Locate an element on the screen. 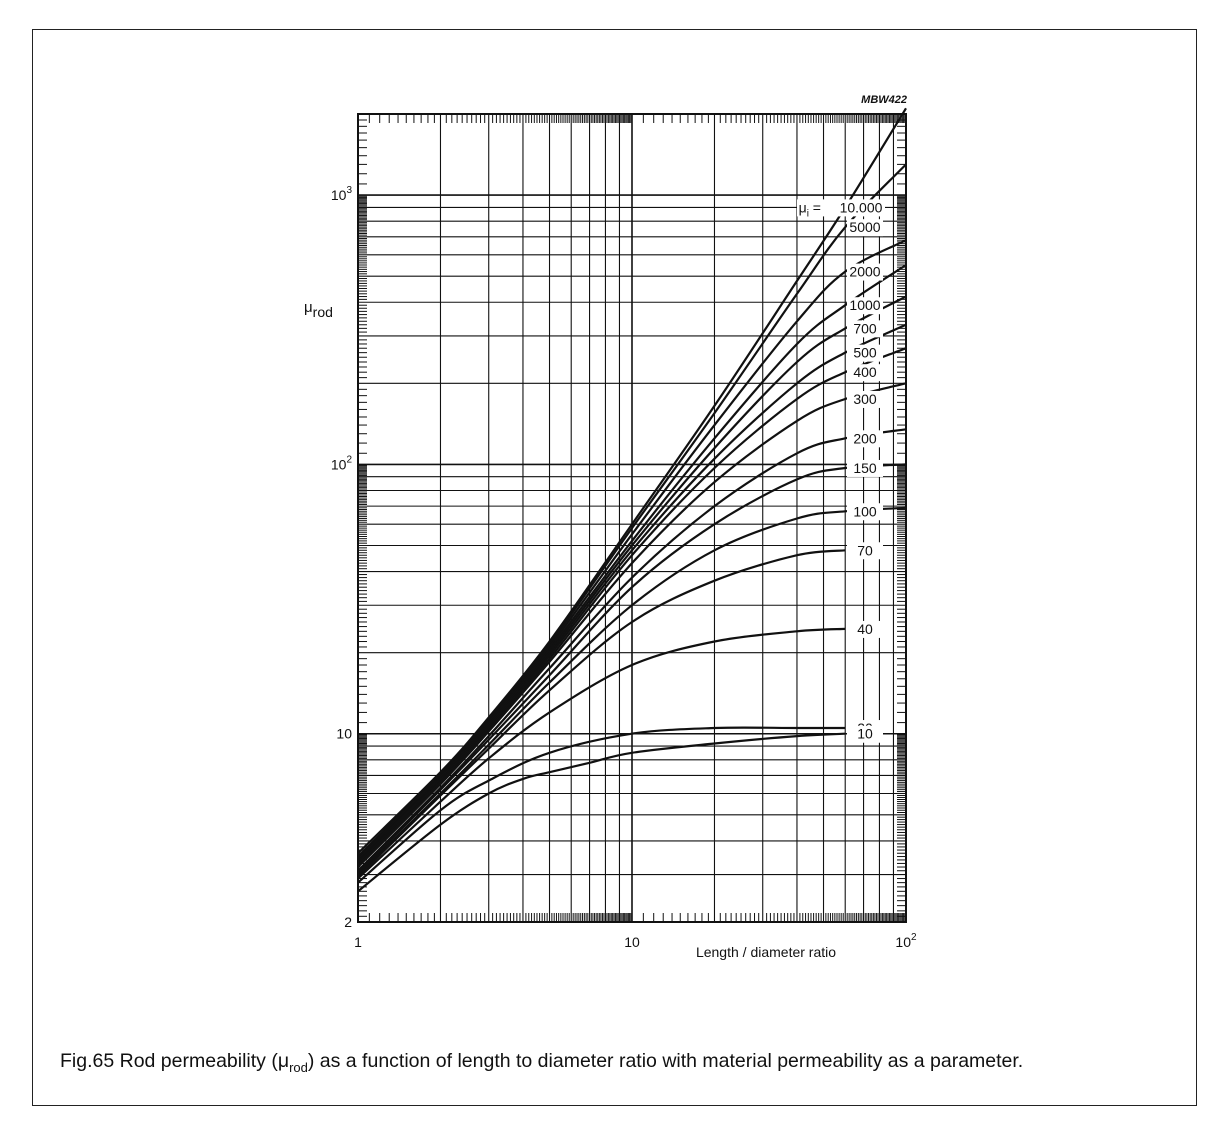  series-label-150: 150 is located at coordinates (865, 468).